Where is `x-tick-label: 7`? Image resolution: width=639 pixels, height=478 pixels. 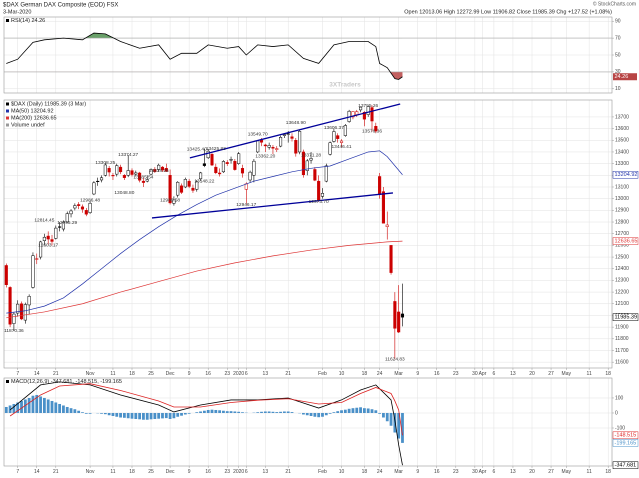
x-tick-label: 7 is located at coordinates (17, 374).